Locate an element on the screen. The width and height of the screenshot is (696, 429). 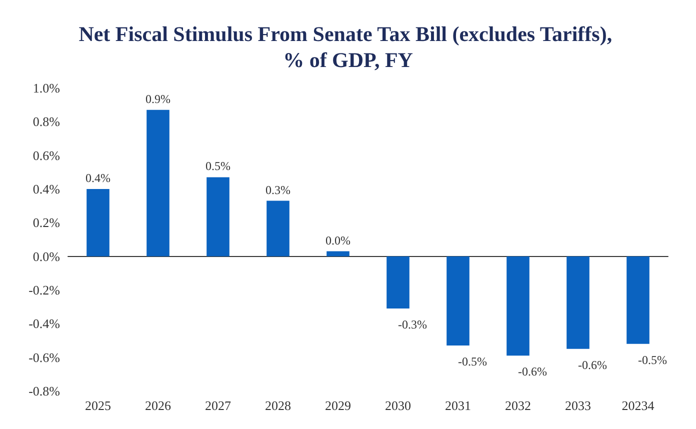
x-tick-label: 2026 is located at coordinates (158, 405).